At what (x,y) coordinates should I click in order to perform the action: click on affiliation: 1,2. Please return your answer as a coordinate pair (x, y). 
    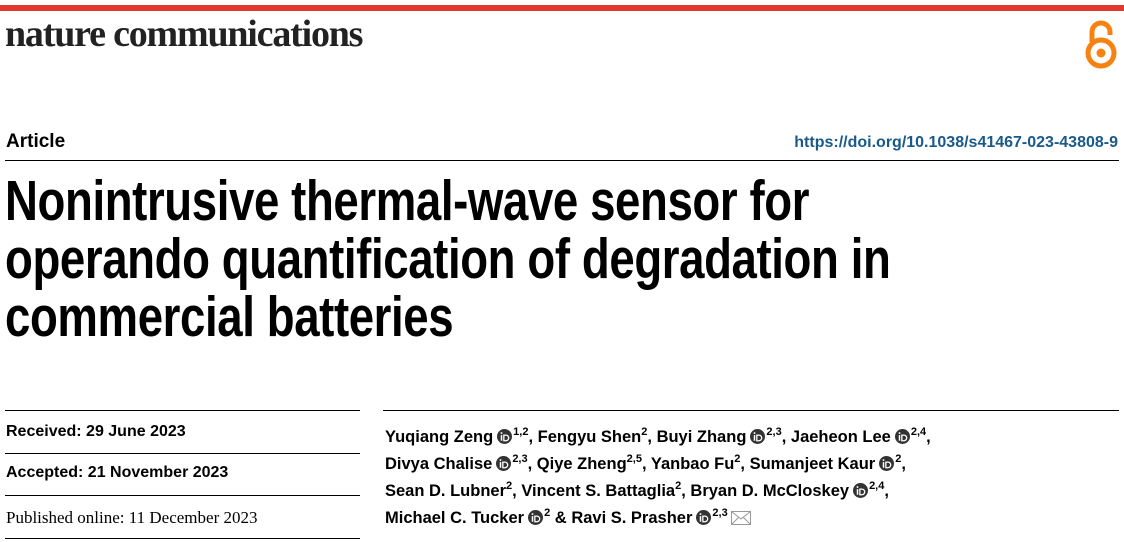
    Looking at the image, I should click on (521, 432).